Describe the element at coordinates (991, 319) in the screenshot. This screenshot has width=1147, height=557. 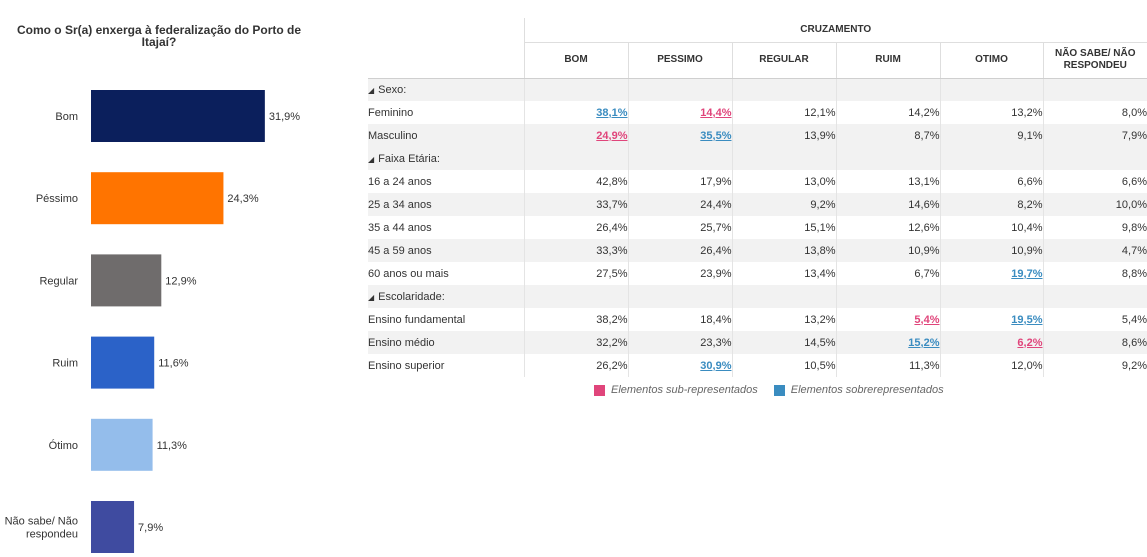
I see `table-cell: 19,5%` at that location.